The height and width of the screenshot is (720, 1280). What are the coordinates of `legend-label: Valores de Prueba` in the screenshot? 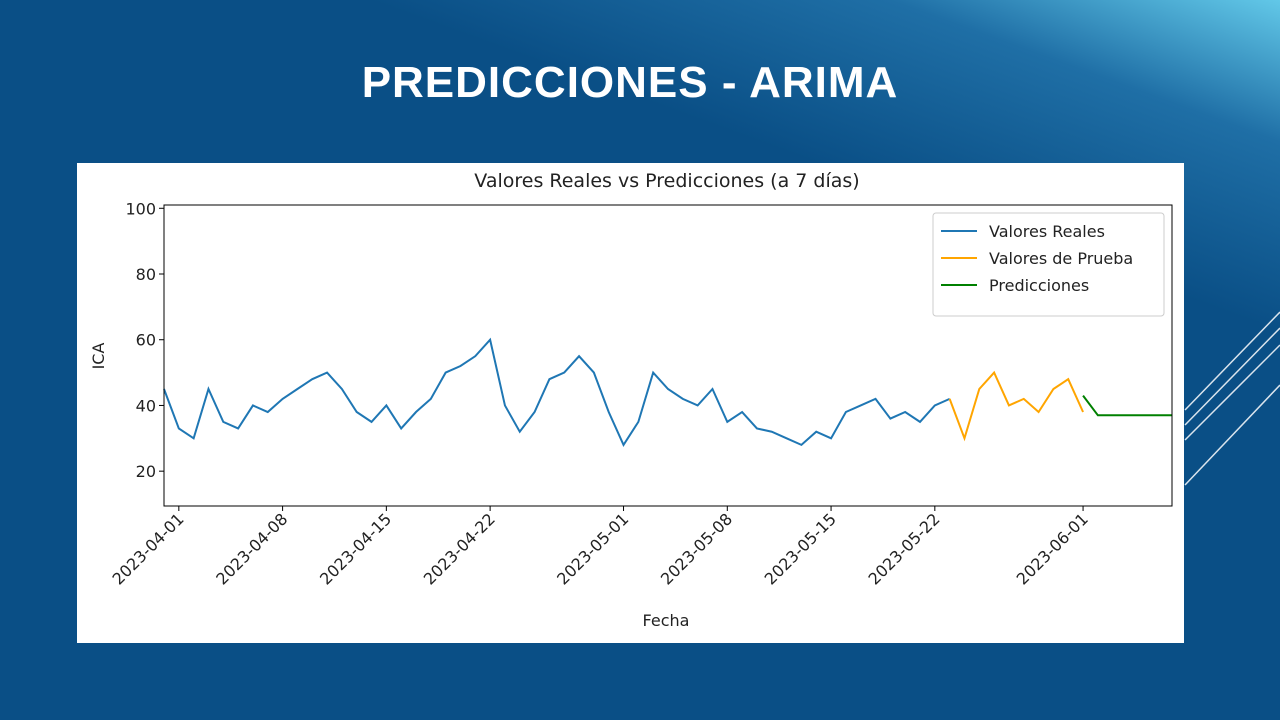 It's located at (1061, 258).